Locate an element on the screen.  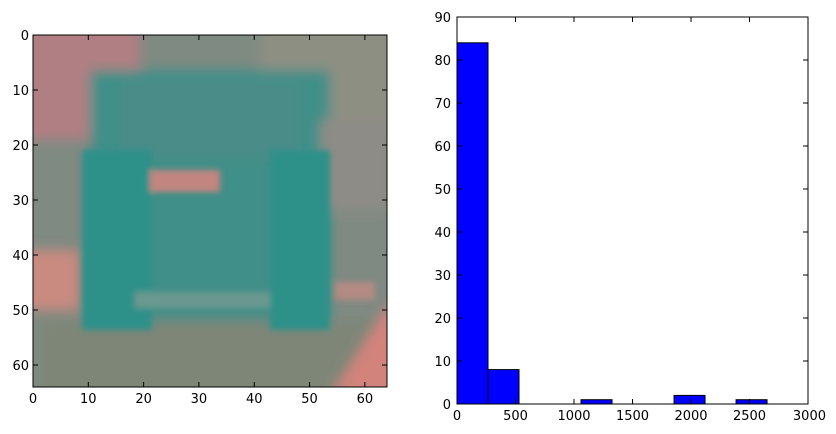
histogram-x-tick-label: 500 is located at coordinates (515, 416).